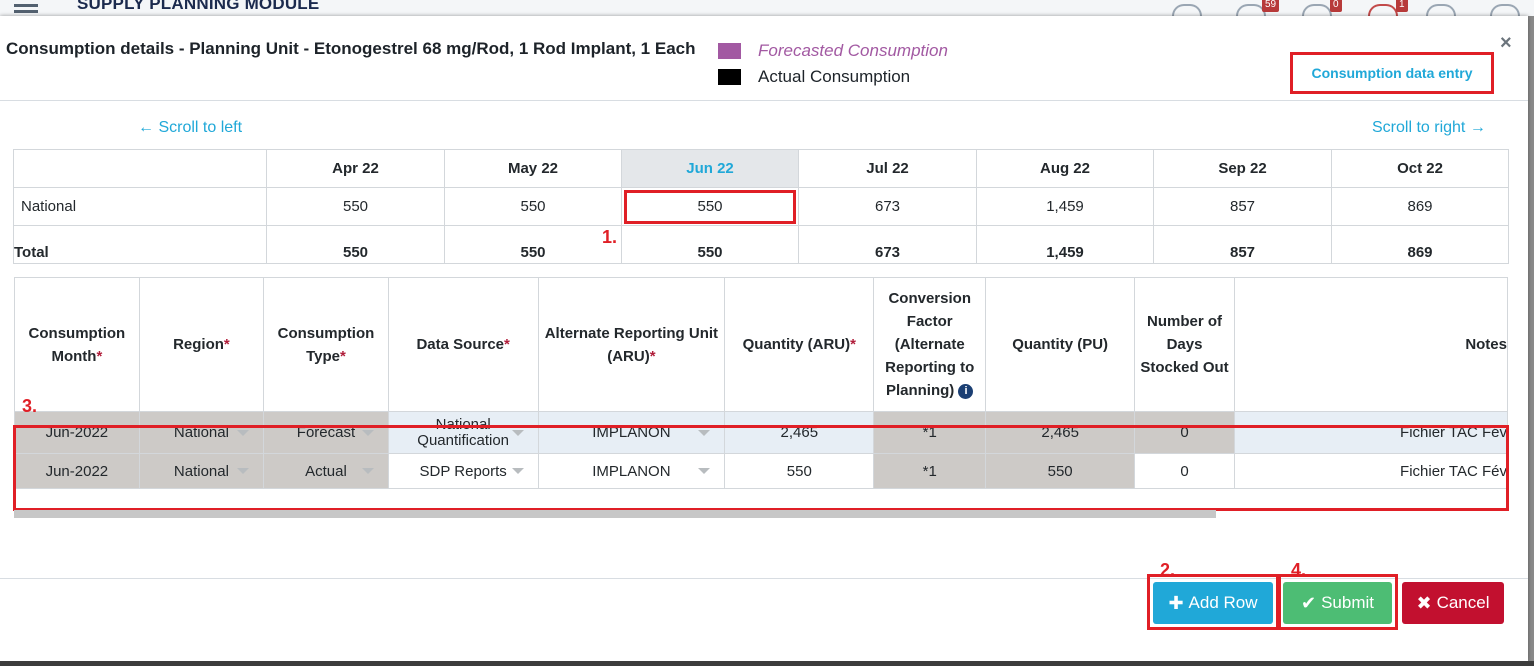 This screenshot has width=1534, height=666. I want to click on notification-badge: 0, so click(1336, 6).